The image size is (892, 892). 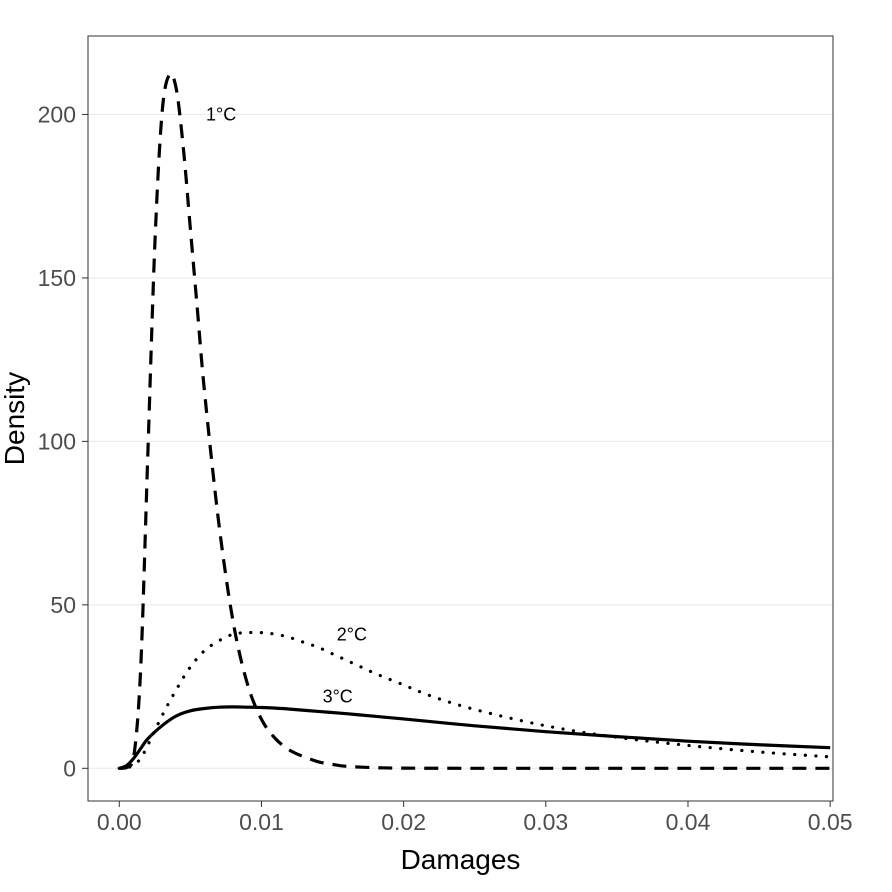 What do you see at coordinates (403, 822) in the screenshot?
I see `x-tick-label: 0.02` at bounding box center [403, 822].